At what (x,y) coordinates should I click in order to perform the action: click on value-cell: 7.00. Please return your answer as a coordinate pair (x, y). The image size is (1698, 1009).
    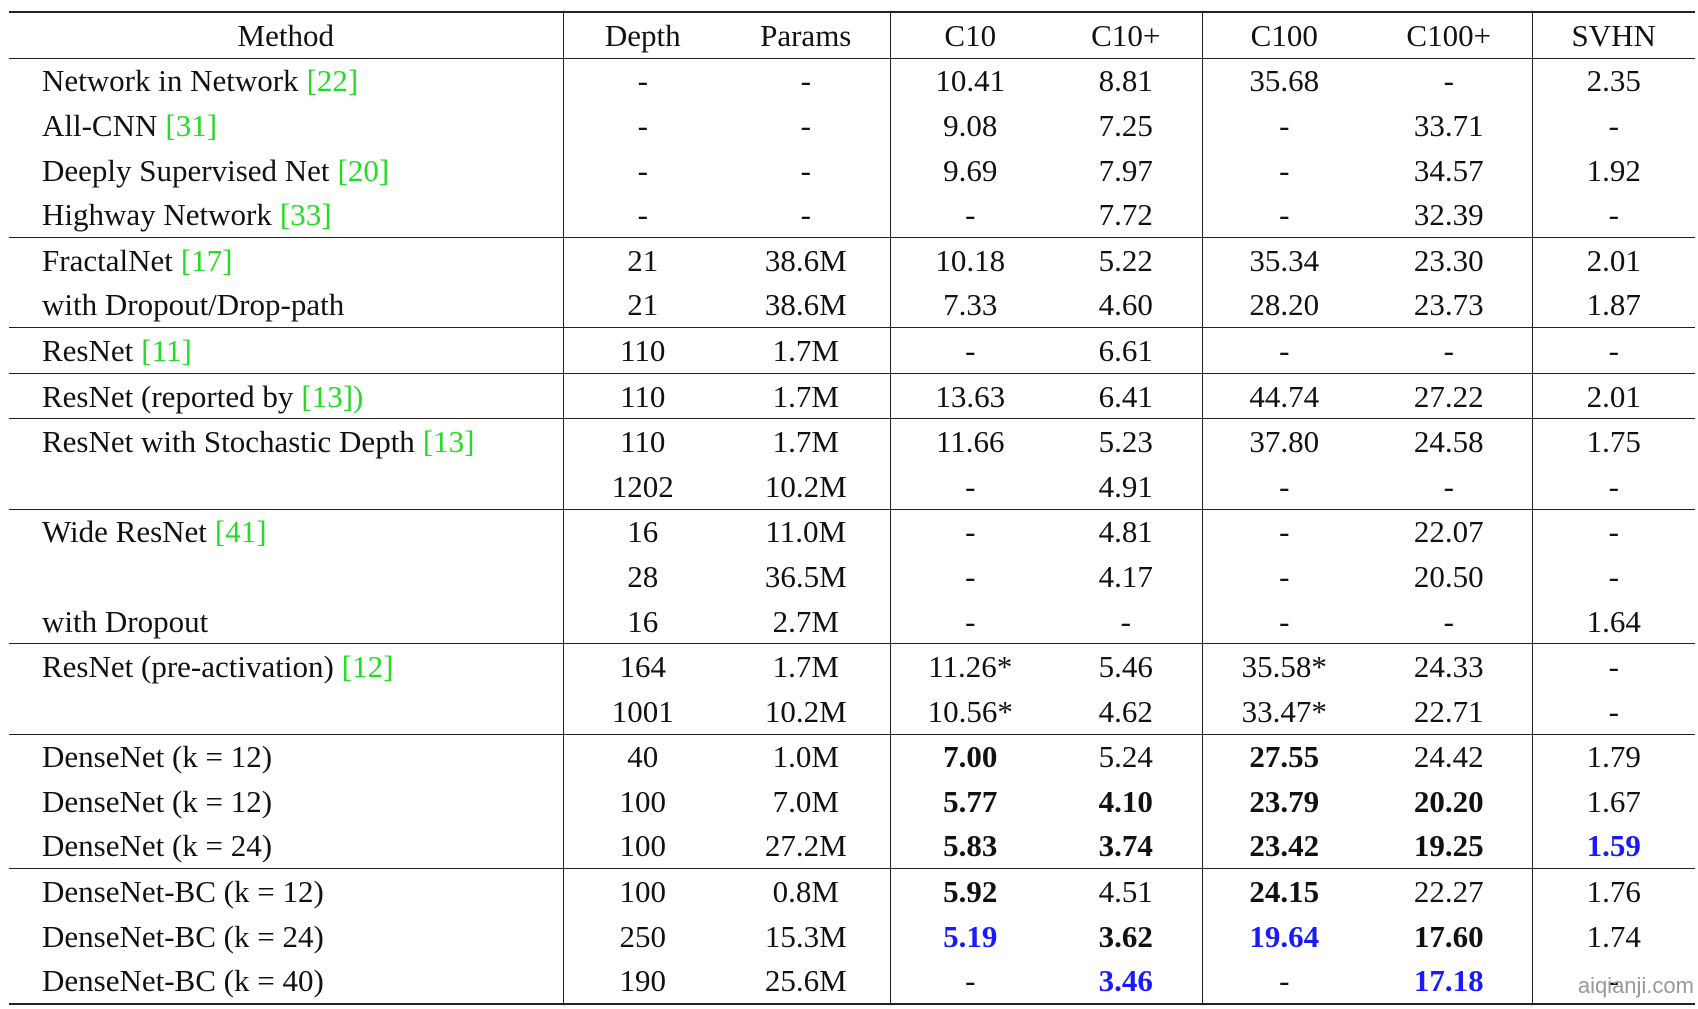
    Looking at the image, I should click on (970, 756).